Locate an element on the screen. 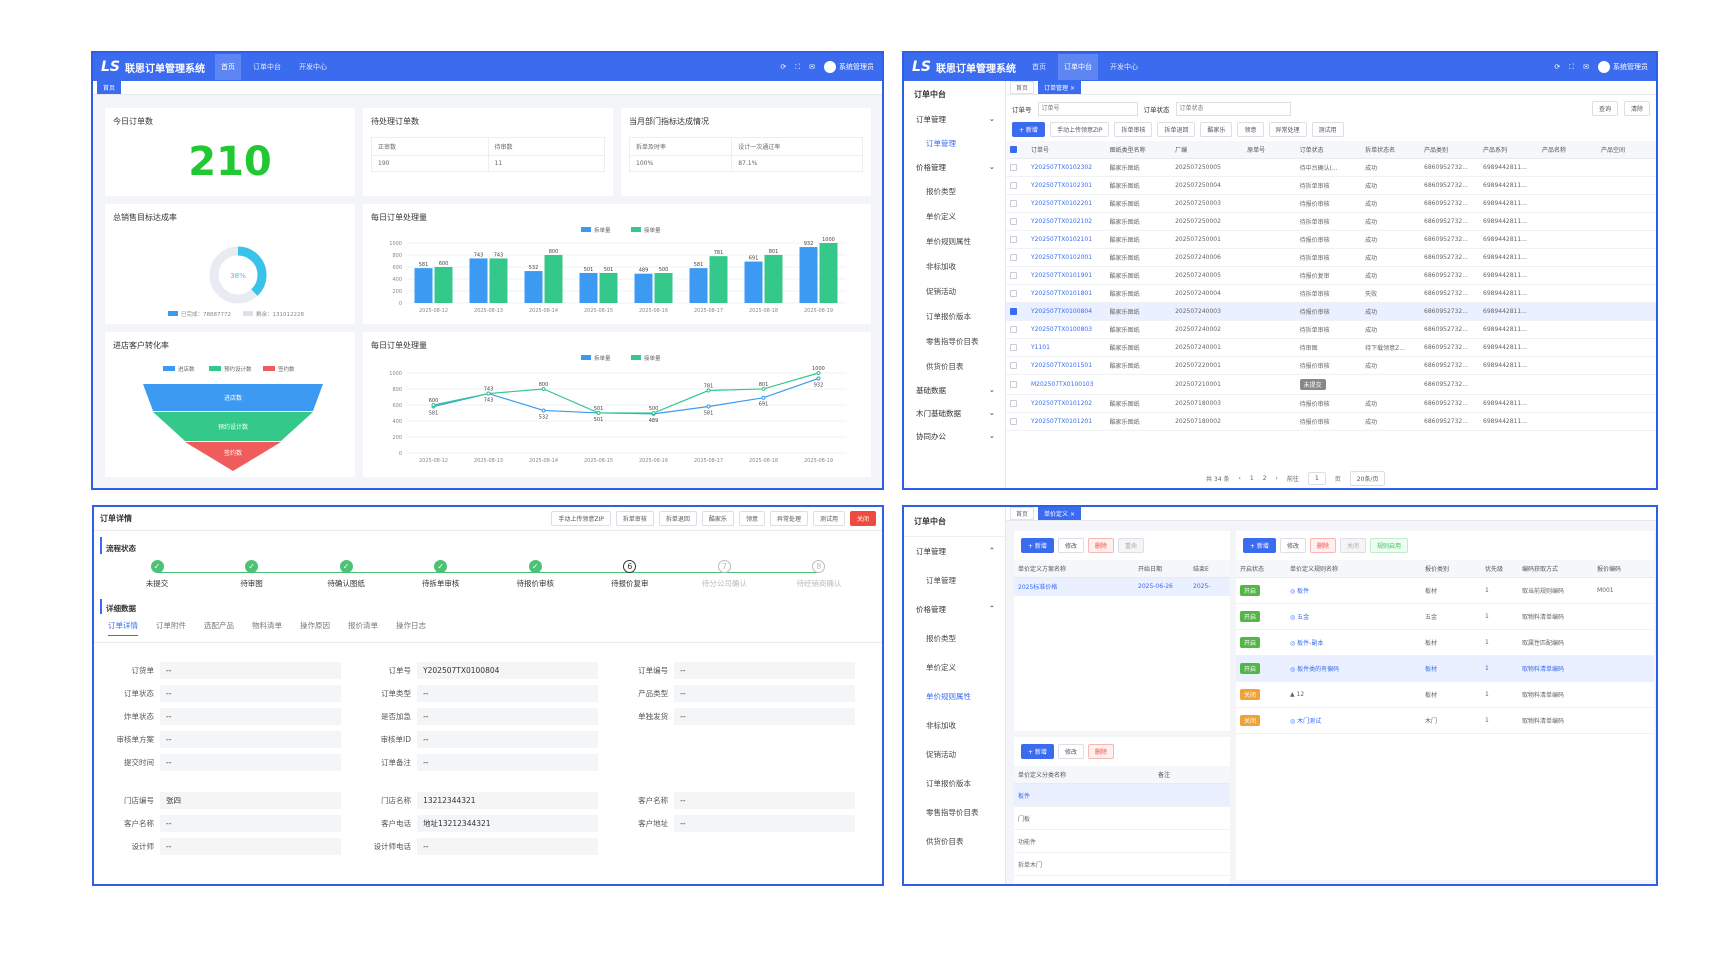  table-row: 开启 ◎ 板件-副本 板材 1 取属性匹配编码 is located at coordinates (1445, 642).